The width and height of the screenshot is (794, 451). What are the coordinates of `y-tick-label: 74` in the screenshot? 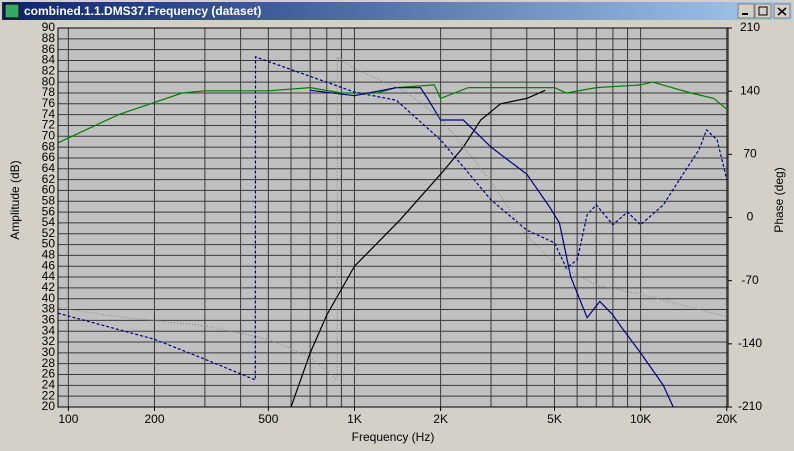 It's located at (49, 114).